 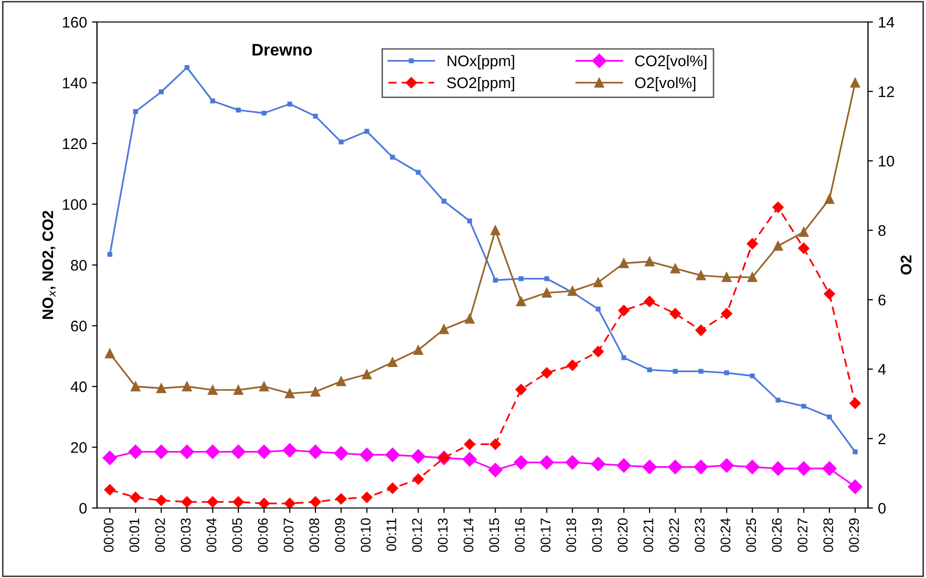 What do you see at coordinates (74, 204) in the screenshot?
I see `y-tick-label: 100` at bounding box center [74, 204].